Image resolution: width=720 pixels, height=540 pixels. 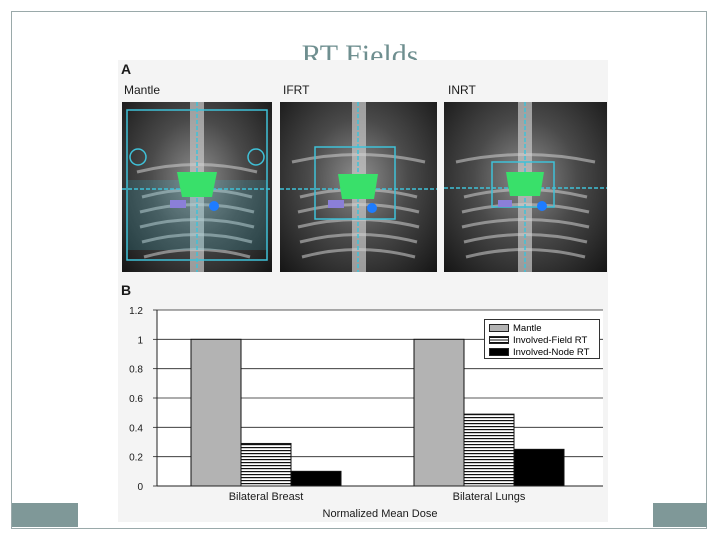 What do you see at coordinates (136, 370) in the screenshot?
I see `y-tick-label: 0.8` at bounding box center [136, 370].